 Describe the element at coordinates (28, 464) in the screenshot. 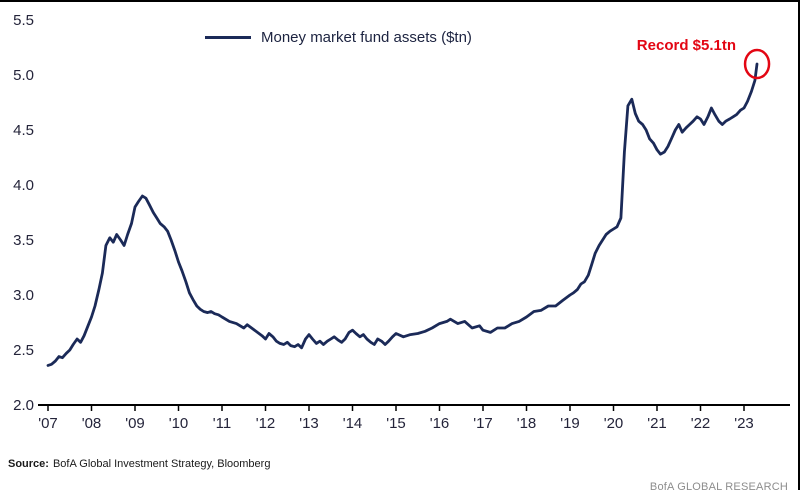

I see `source-label: Source:` at that location.